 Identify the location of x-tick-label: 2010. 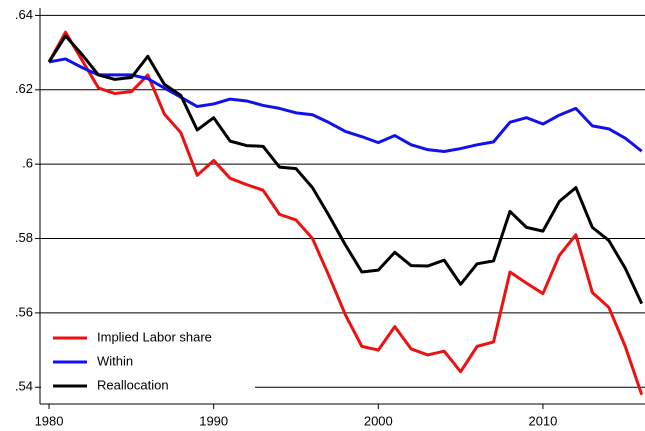
(542, 420).